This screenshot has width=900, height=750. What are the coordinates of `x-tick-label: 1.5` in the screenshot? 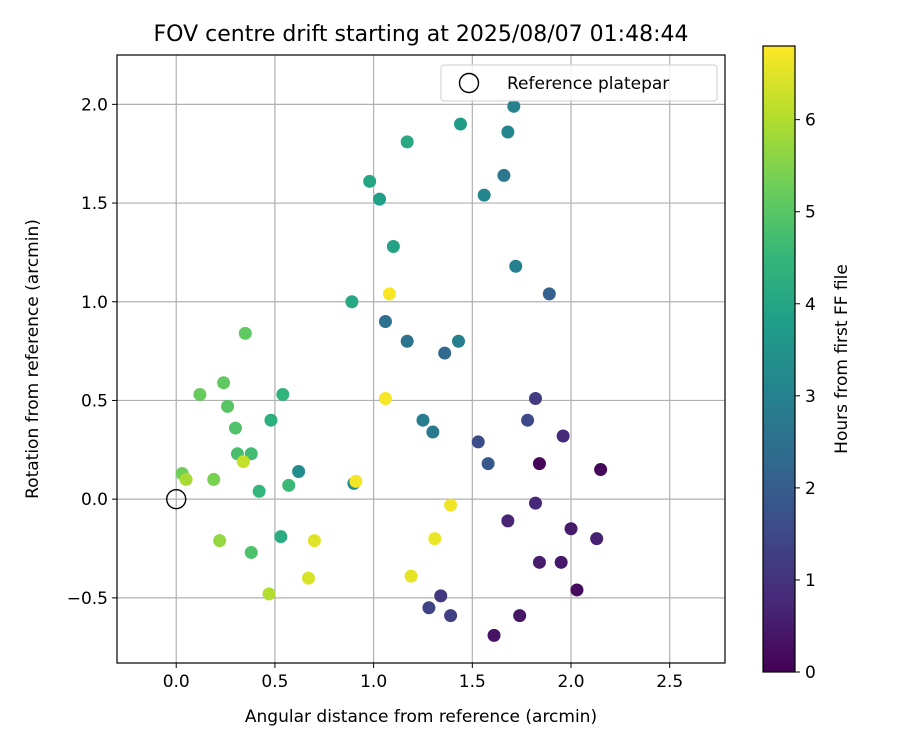 It's located at (472, 682).